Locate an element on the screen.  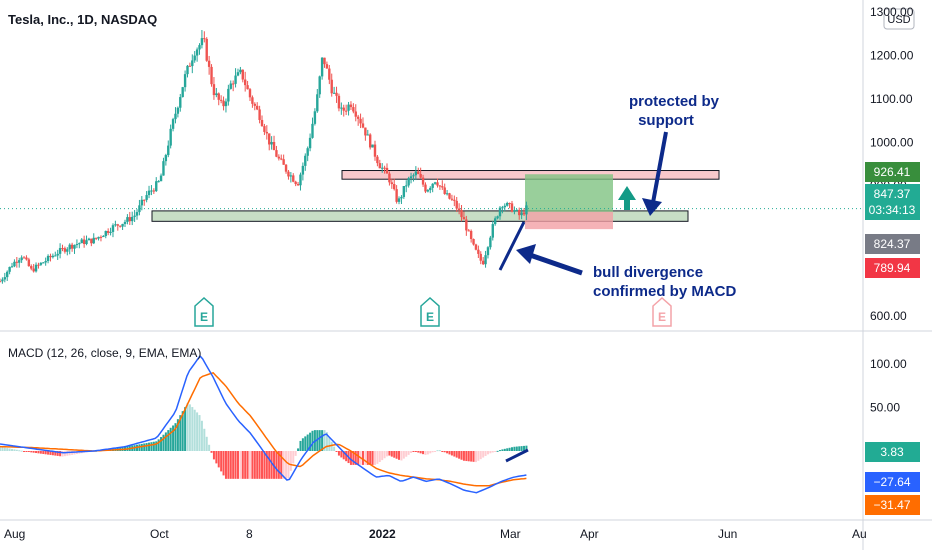
earnings-label: E is located at coordinates (662, 317).